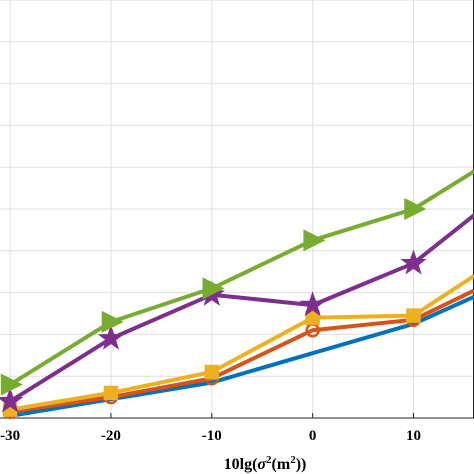 This screenshot has height=474, width=474. Describe the element at coordinates (313, 436) in the screenshot. I see `x-tick-label: 0` at that location.